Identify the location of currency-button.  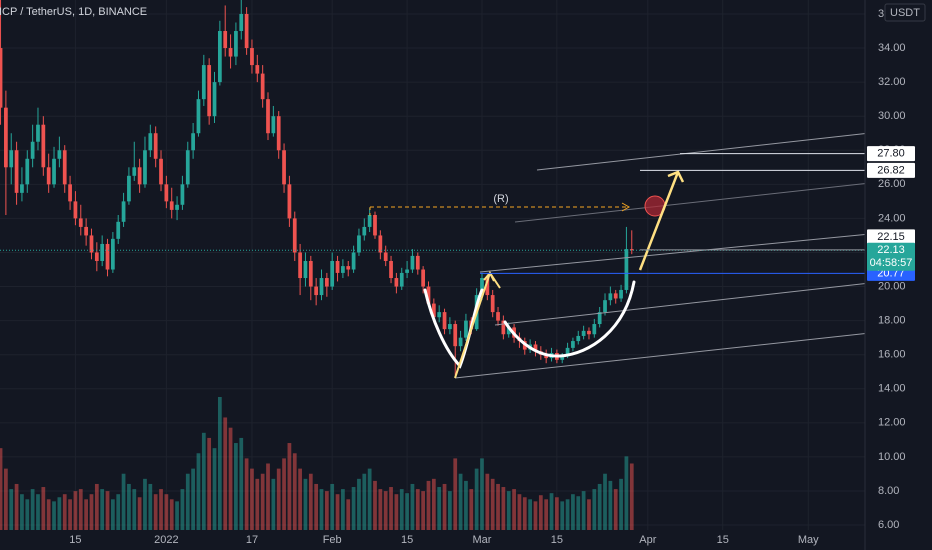
(905, 12).